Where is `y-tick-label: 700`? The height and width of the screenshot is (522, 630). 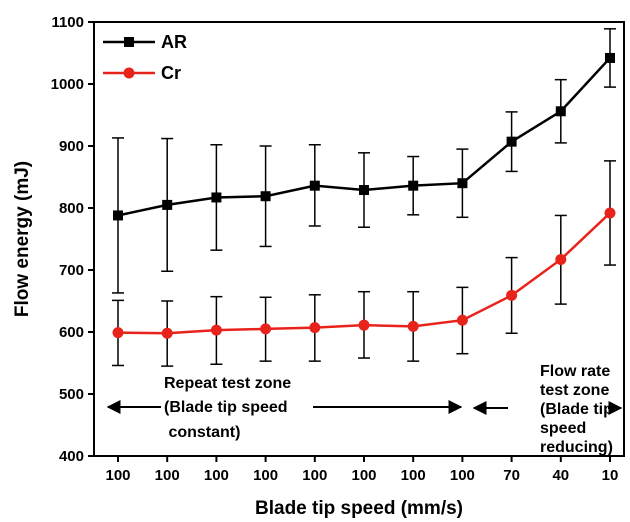
y-tick-label: 700 is located at coordinates (71, 270).